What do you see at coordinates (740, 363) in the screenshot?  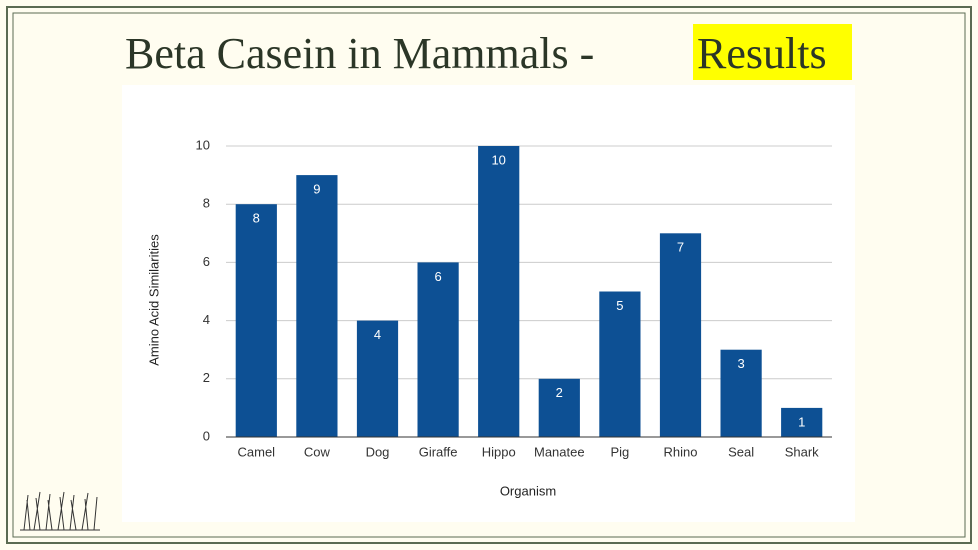 I see `value-label: 3` at bounding box center [740, 363].